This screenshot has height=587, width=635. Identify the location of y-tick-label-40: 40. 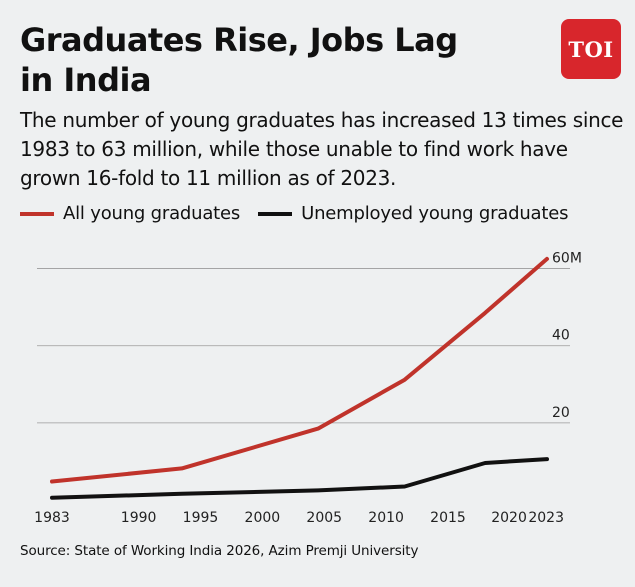
(561, 336).